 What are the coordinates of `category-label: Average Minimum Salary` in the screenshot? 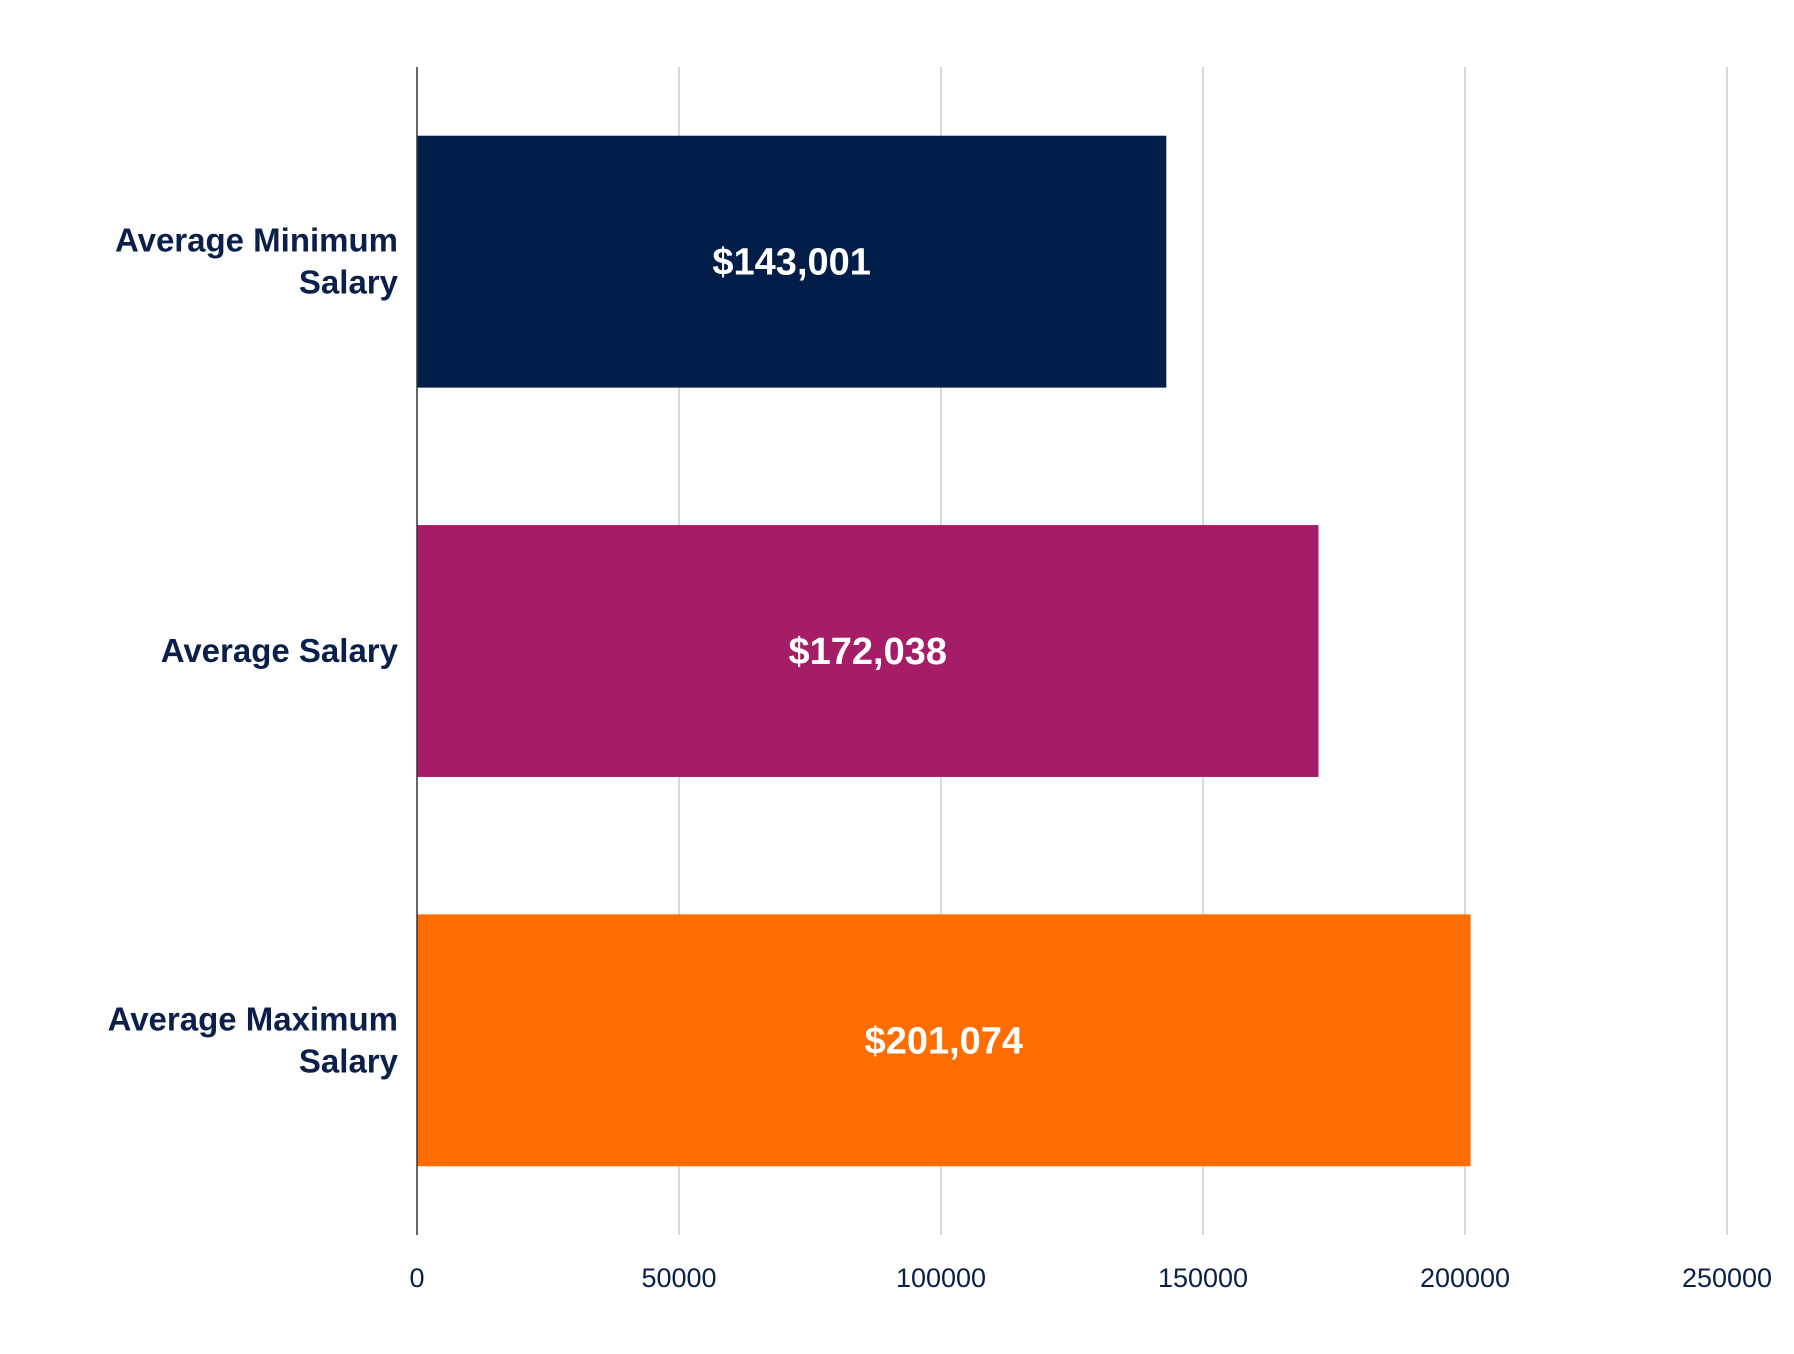 It's located at (257, 261).